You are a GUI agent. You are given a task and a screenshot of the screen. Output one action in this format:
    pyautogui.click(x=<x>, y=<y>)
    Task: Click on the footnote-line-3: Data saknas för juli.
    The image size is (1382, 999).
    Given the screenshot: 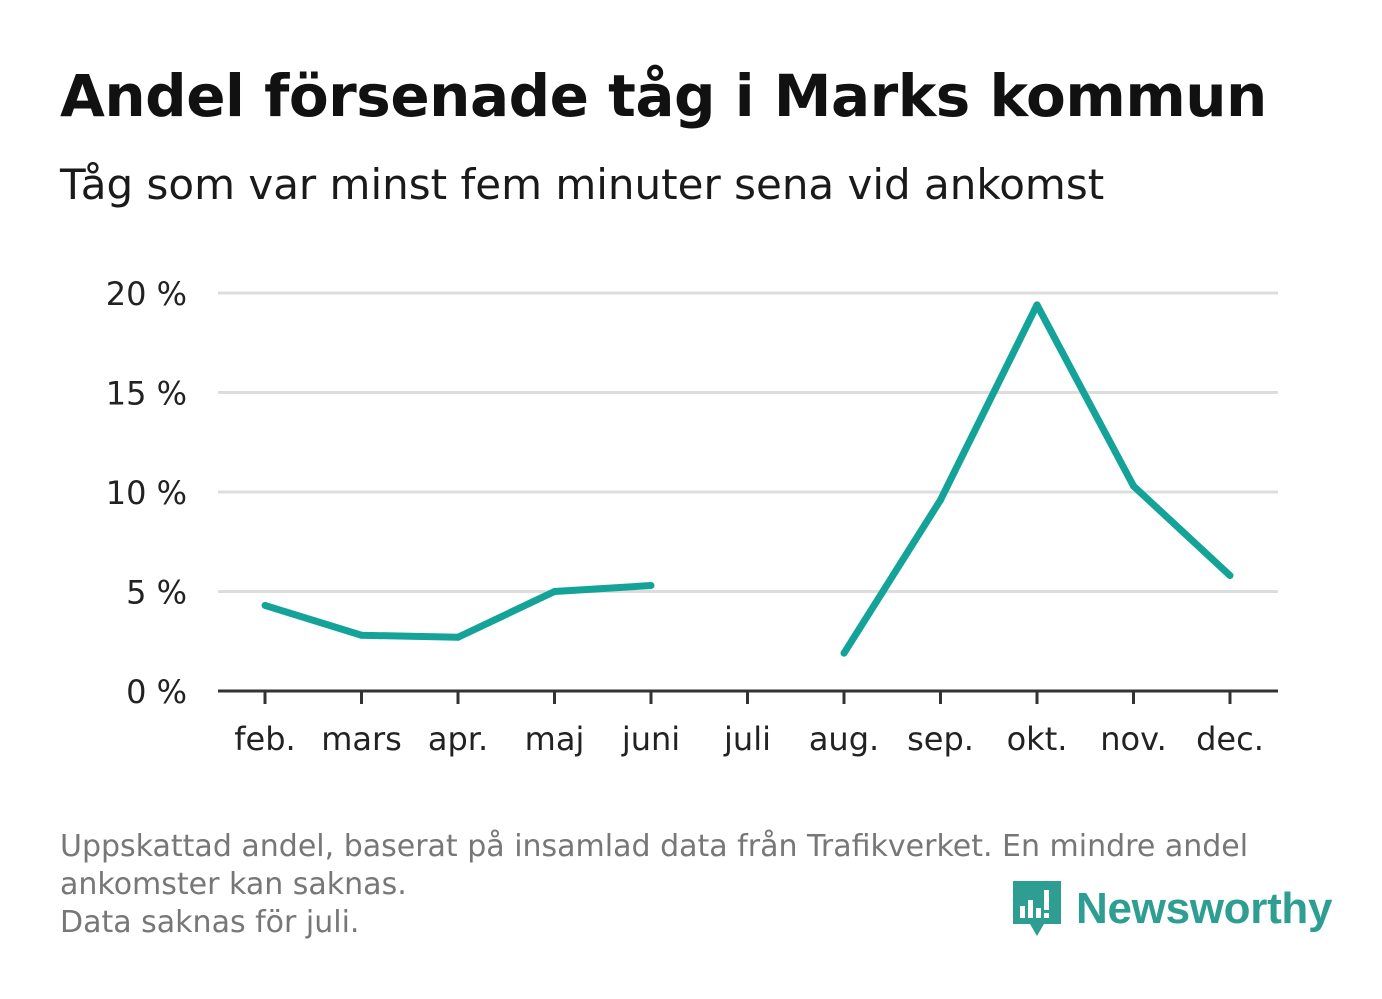 What is the action you would take?
    pyautogui.click(x=210, y=922)
    